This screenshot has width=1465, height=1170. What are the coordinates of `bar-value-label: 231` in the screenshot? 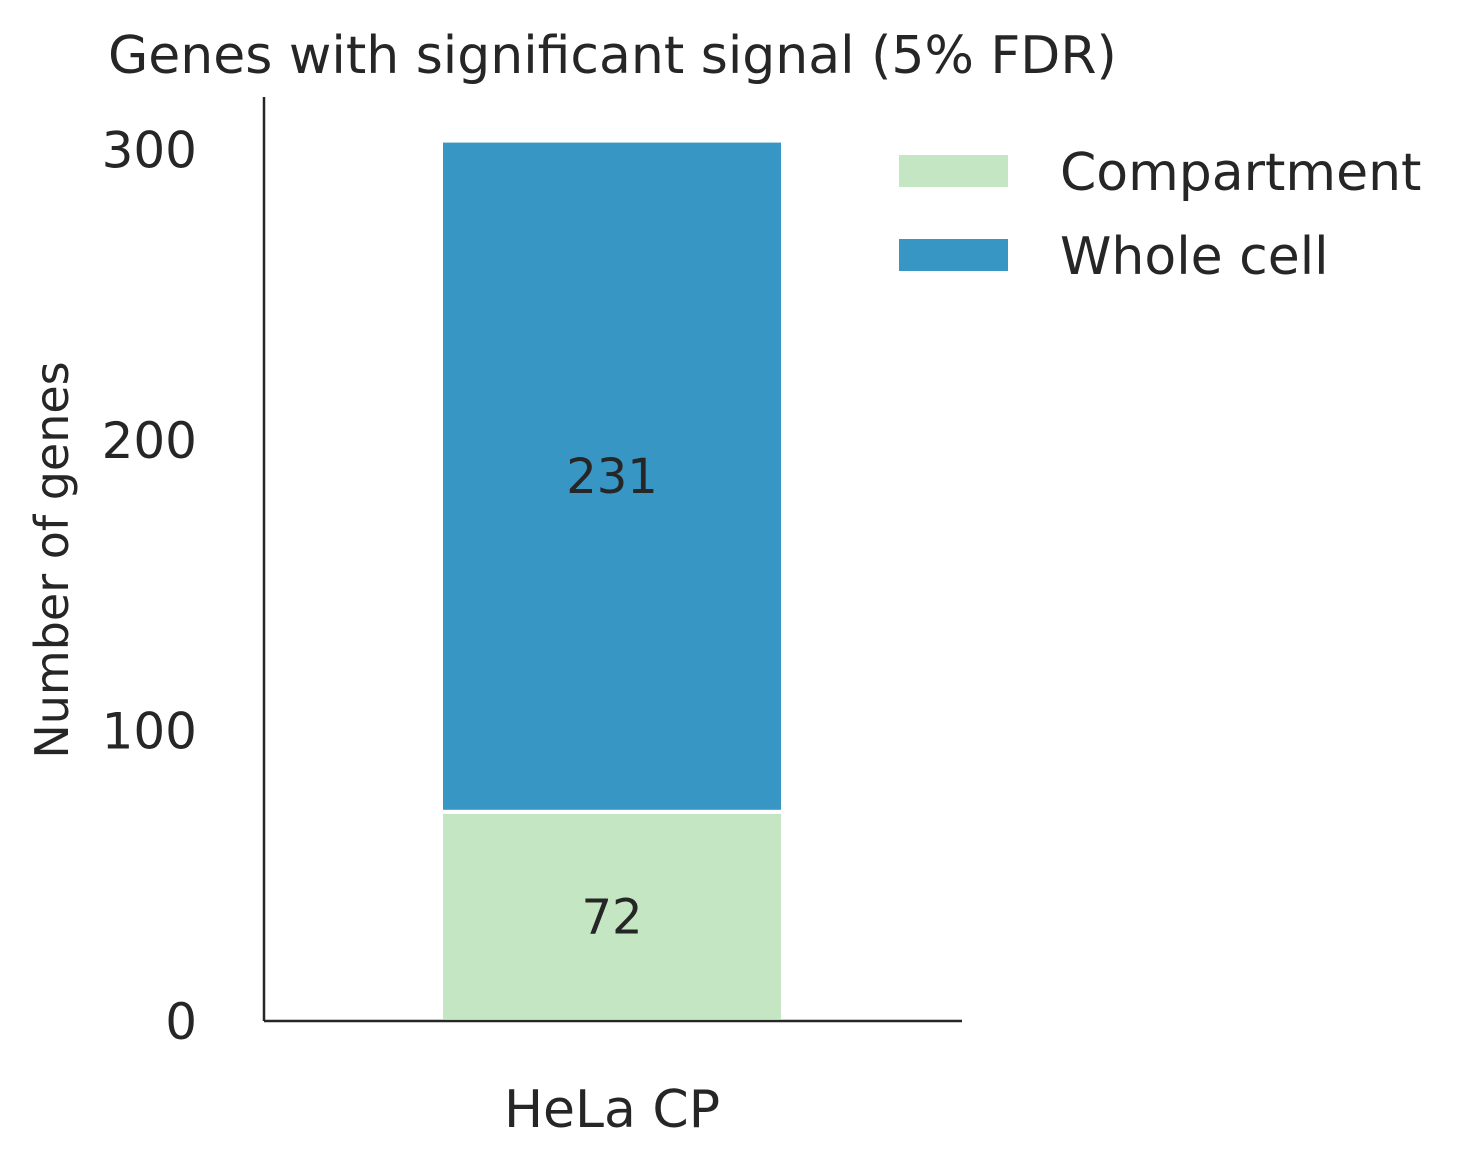 It's located at (612, 477).